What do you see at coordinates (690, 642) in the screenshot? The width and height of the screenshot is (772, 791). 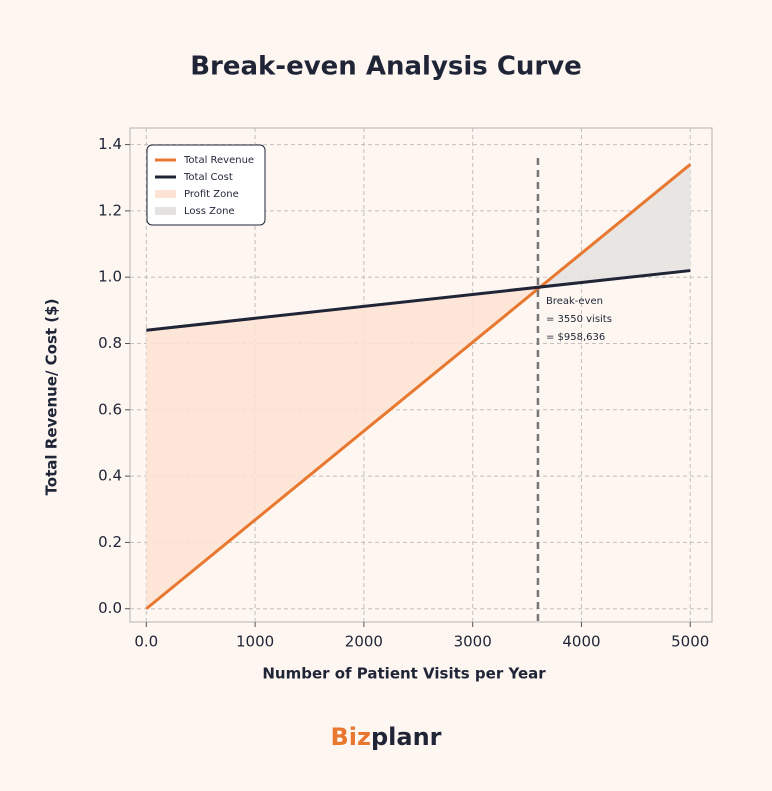 I see `x-tick-label: 5000` at bounding box center [690, 642].